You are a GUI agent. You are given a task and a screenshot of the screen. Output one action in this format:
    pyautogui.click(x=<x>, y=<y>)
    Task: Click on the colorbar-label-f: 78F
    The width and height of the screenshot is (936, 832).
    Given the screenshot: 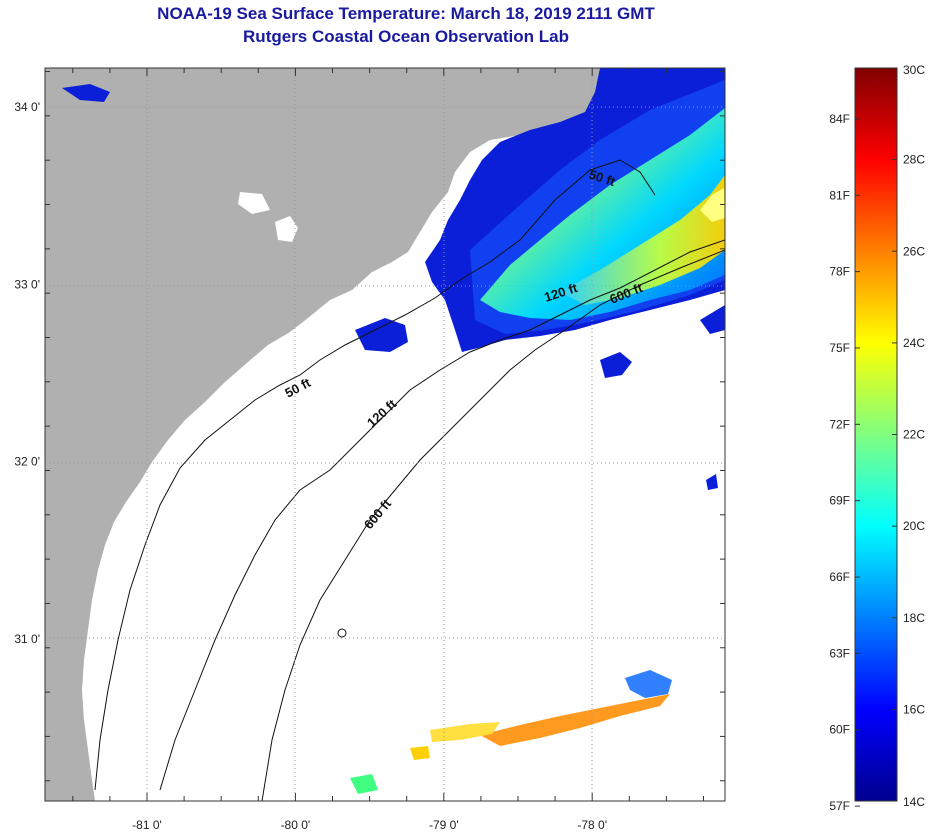 What is the action you would take?
    pyautogui.click(x=839, y=272)
    